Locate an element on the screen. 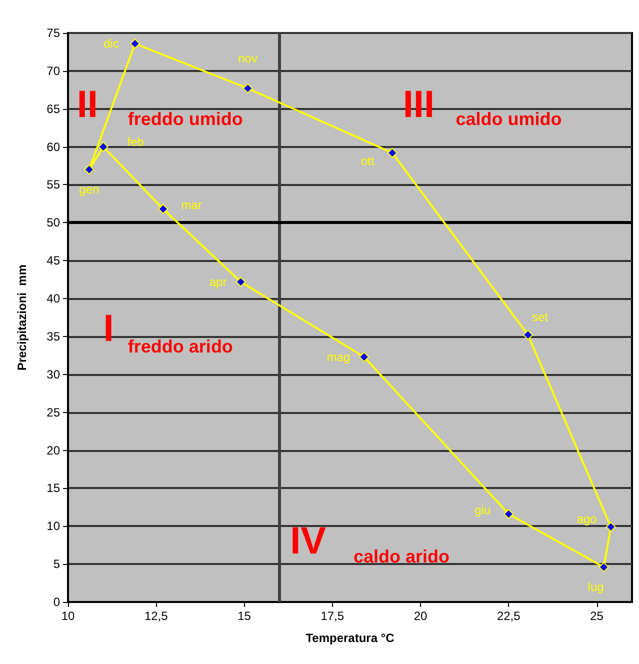 The height and width of the screenshot is (664, 639). data-label: mar is located at coordinates (191, 205).